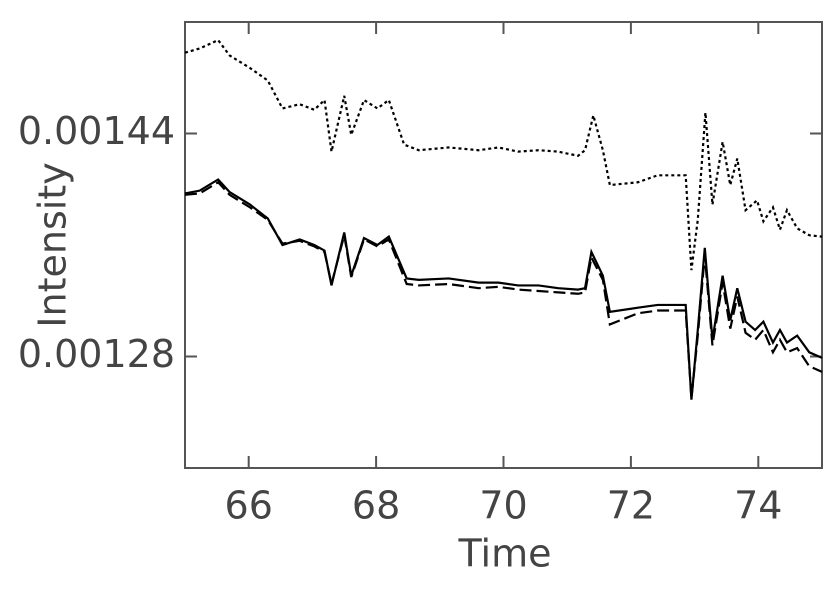  Describe the element at coordinates (758, 506) in the screenshot. I see `x-tick-label: 74` at that location.